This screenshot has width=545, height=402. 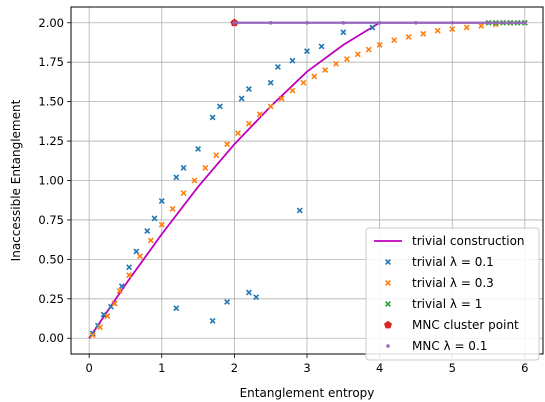 I want to click on legend-label: MNC λ = 0.1, so click(x=449, y=346).